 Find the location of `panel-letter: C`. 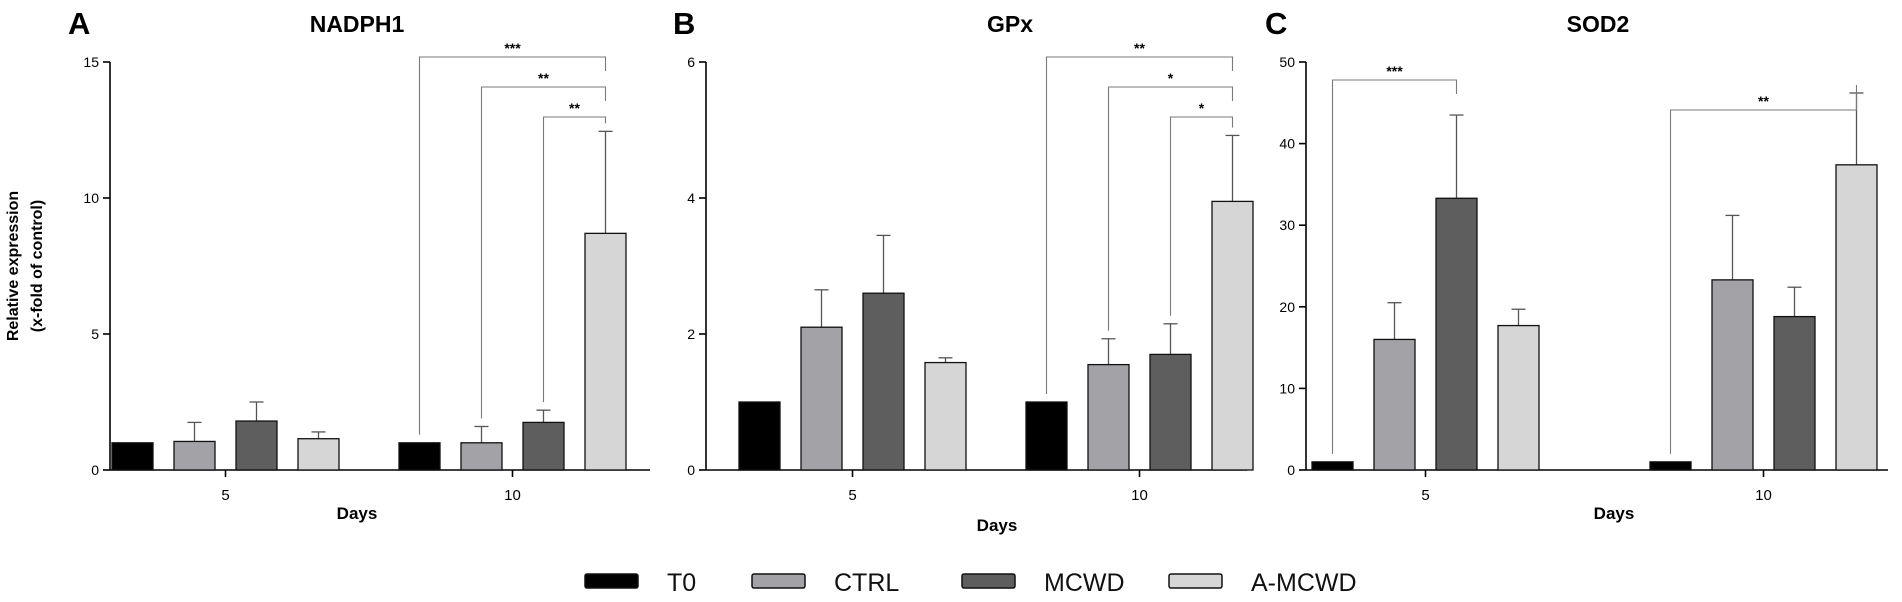

panel-letter: C is located at coordinates (1276, 23).